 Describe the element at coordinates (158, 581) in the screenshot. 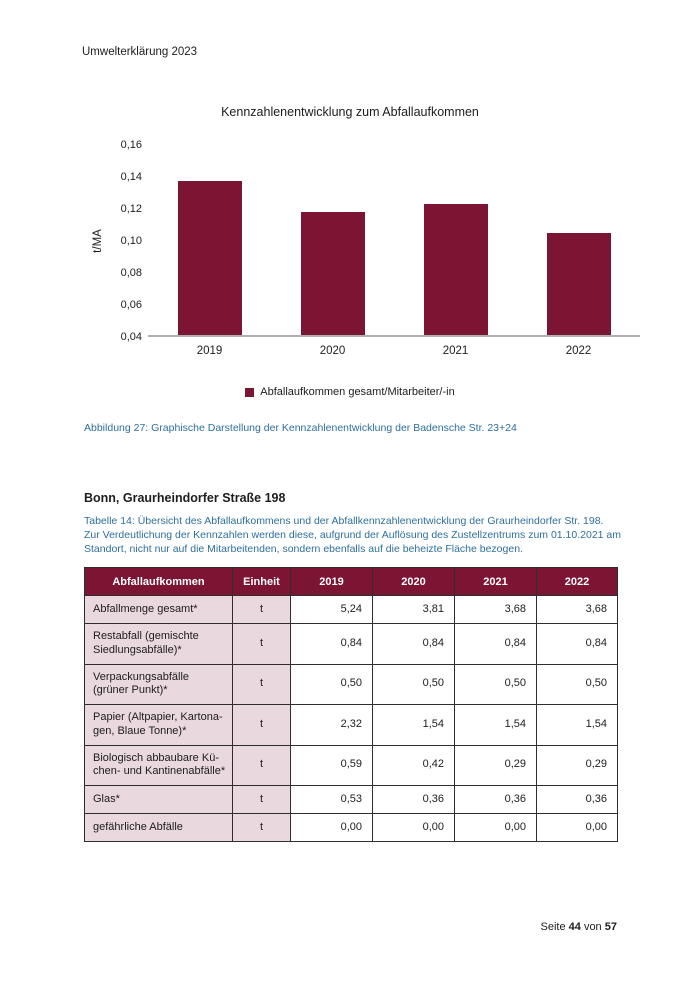

I see `column-header: Abfallaufkommen` at that location.